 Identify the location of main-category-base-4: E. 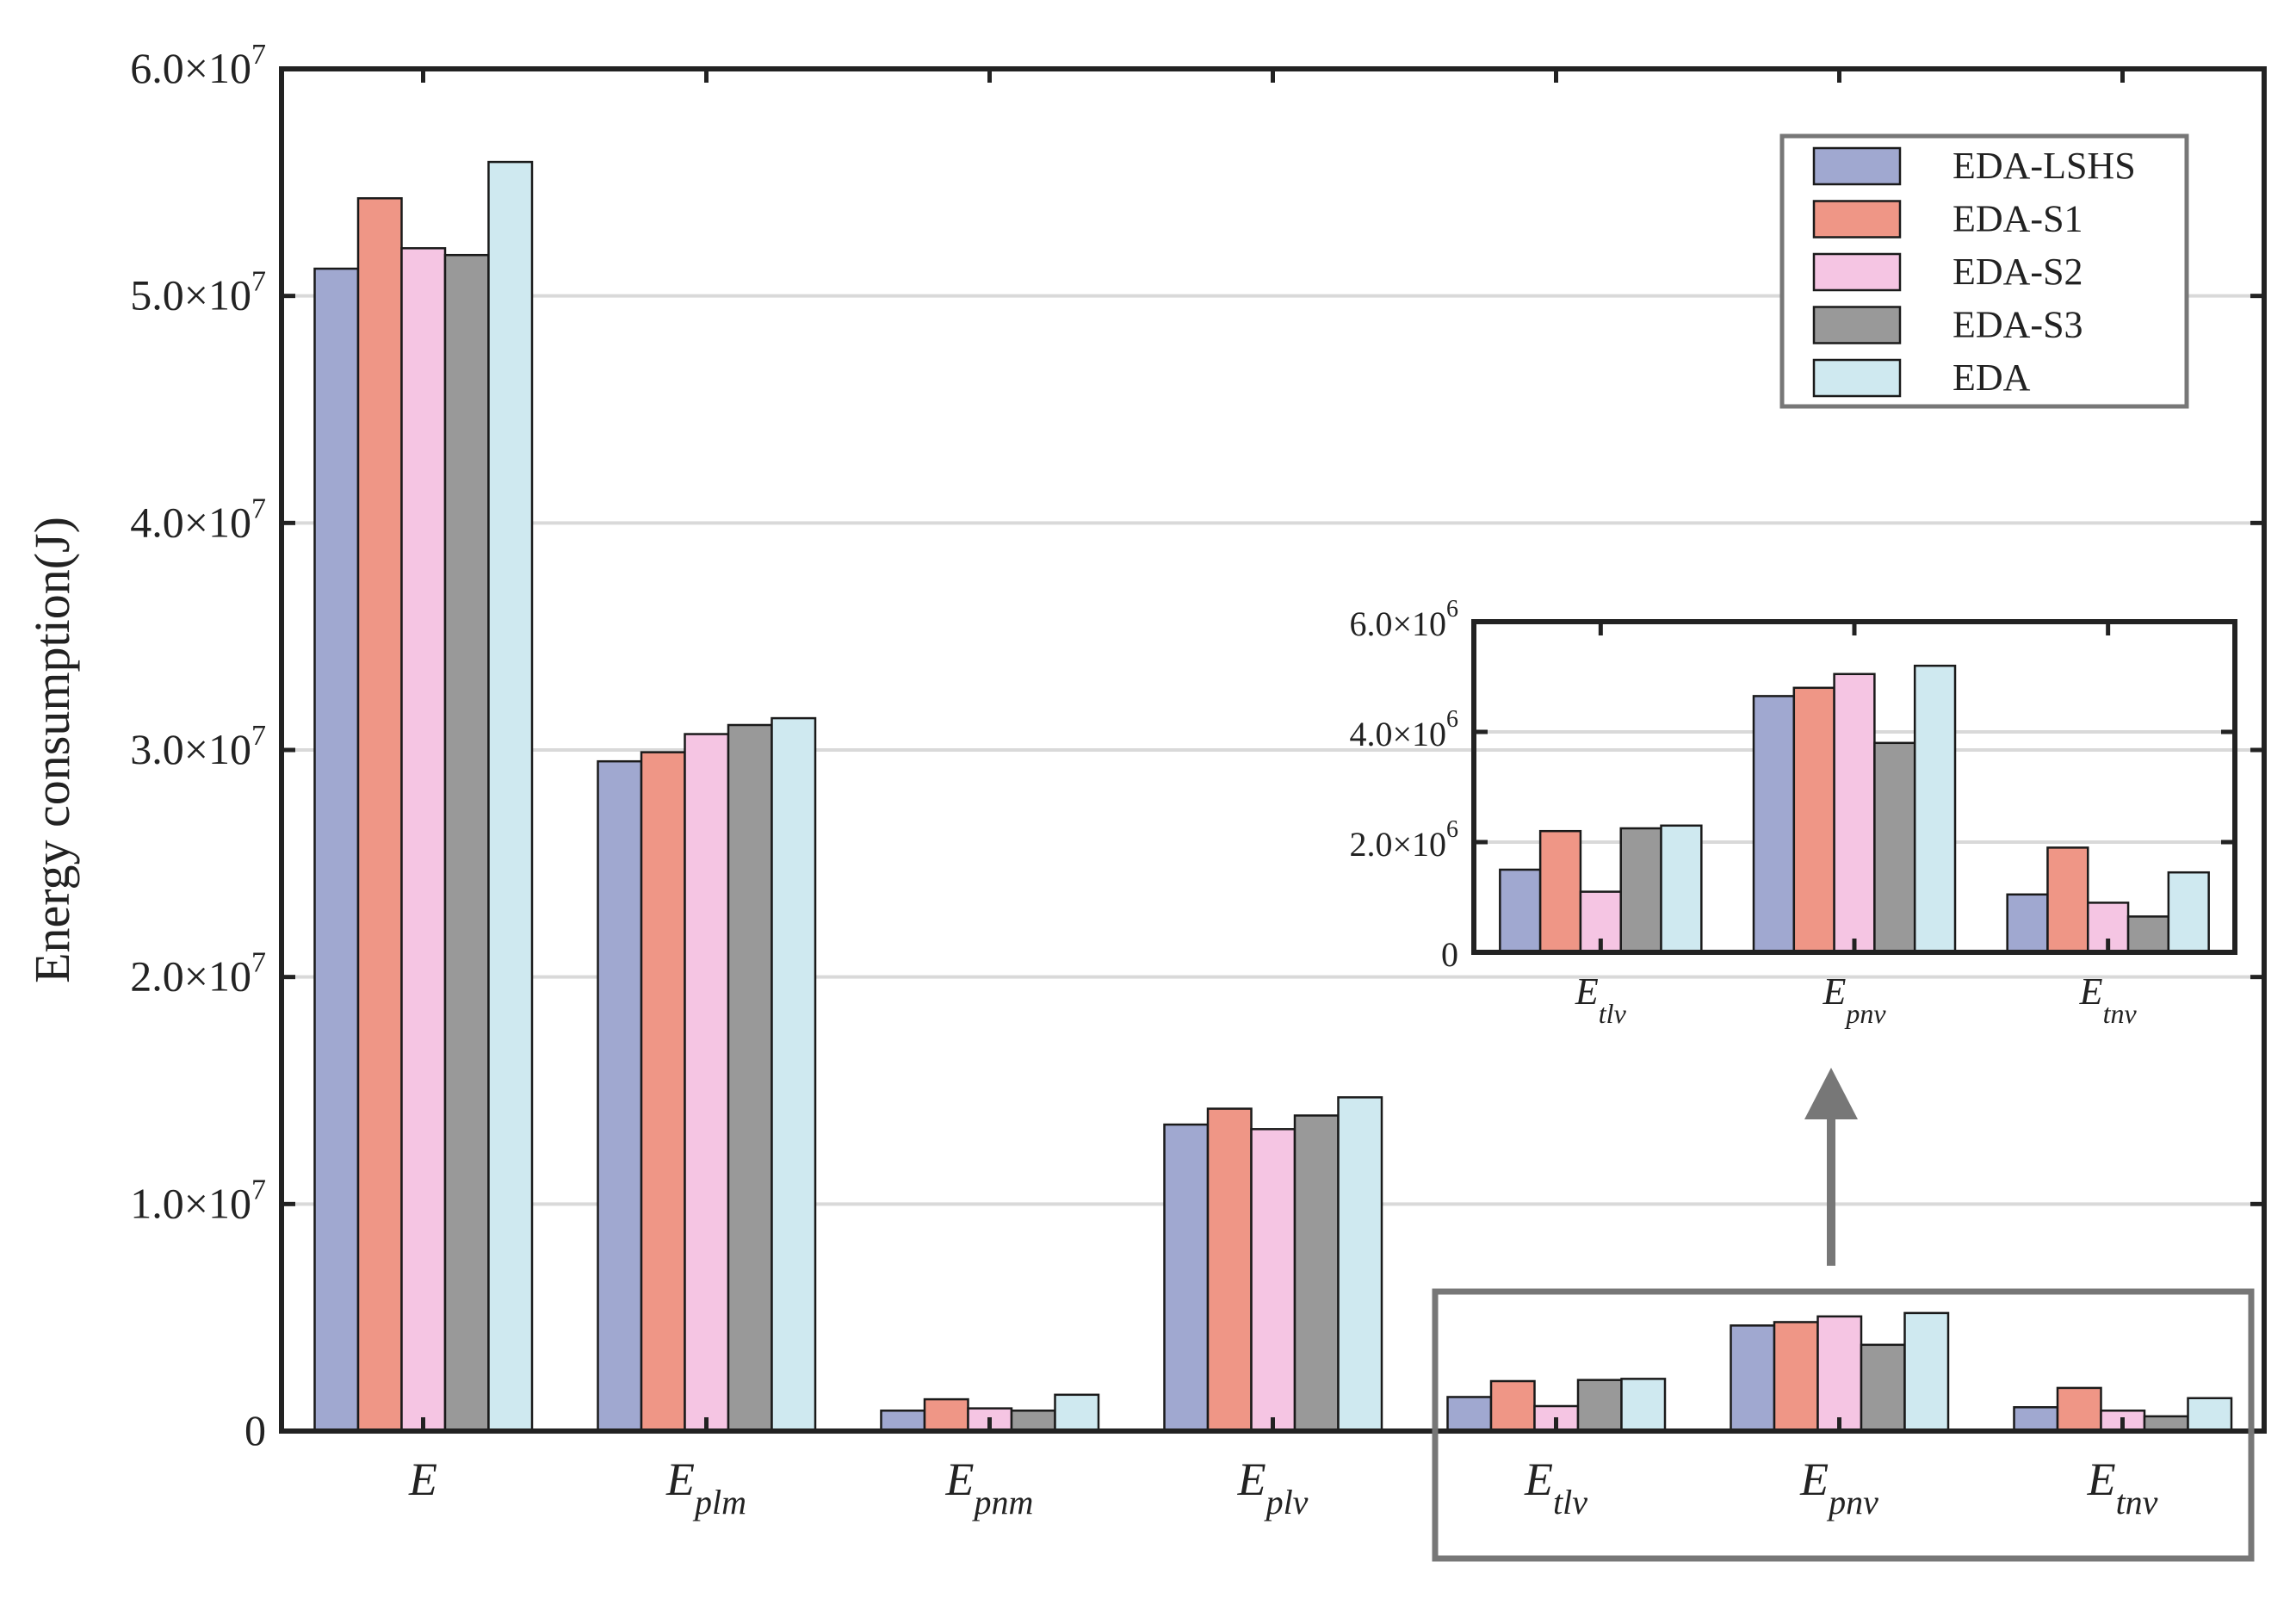
(1538, 1479).